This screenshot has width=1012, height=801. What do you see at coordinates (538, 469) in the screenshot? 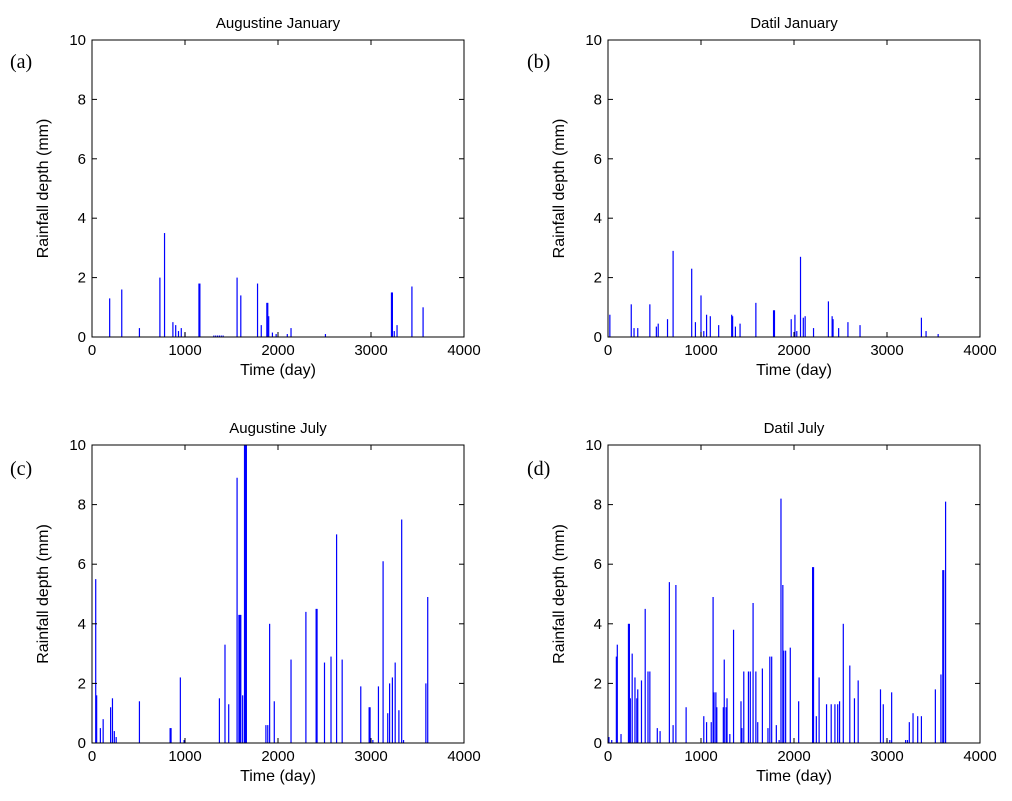
I see `panel-label: (d)` at bounding box center [538, 469].